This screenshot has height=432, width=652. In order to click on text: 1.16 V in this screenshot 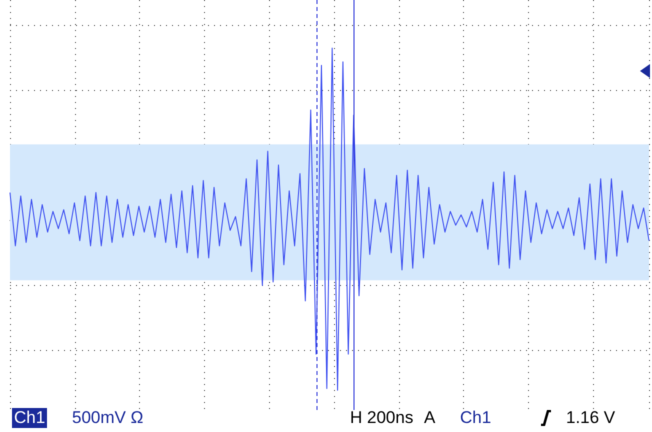, I will do `click(591, 418)`.